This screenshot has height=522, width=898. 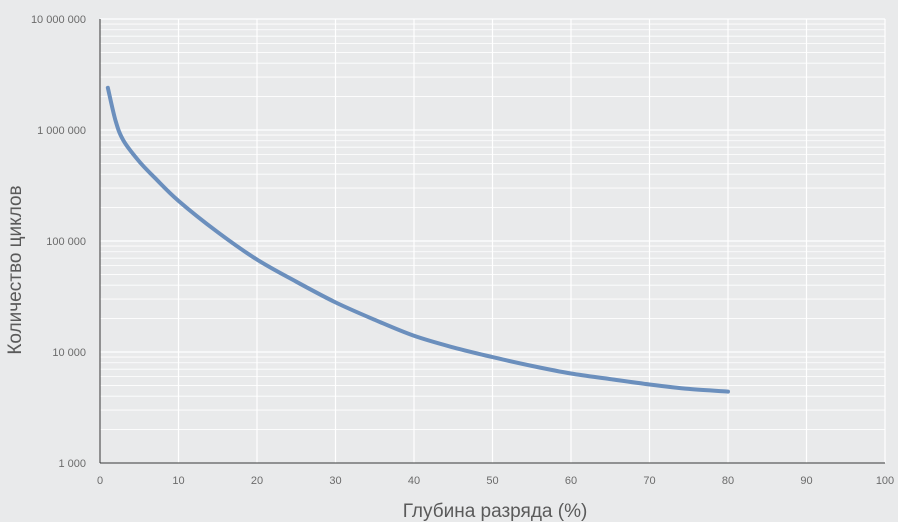 What do you see at coordinates (257, 481) in the screenshot?
I see `x-tick-label: 20` at bounding box center [257, 481].